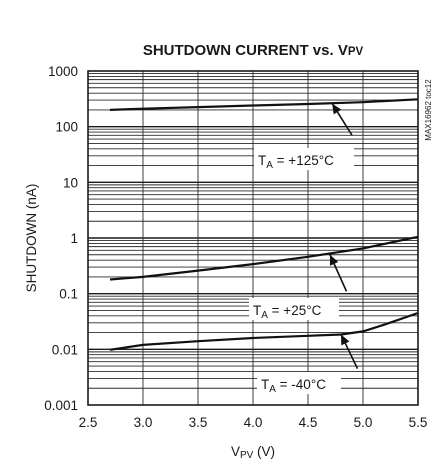  Describe the element at coordinates (344, 236) in the screenshot. I see `annotation-arrows` at that location.